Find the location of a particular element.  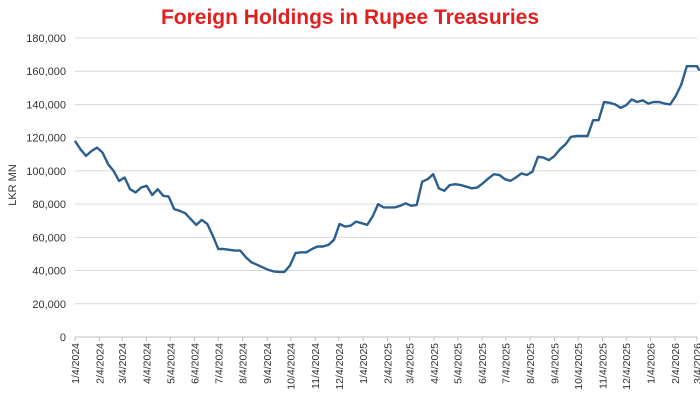

x-tick-label: 3/4/2024 is located at coordinates (123, 363).